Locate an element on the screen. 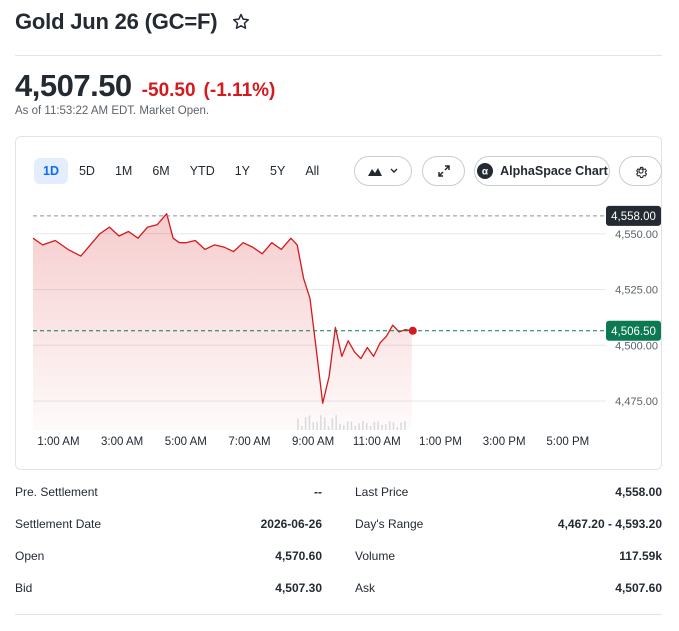  x-tick-label: 5:00 PM is located at coordinates (567, 442).